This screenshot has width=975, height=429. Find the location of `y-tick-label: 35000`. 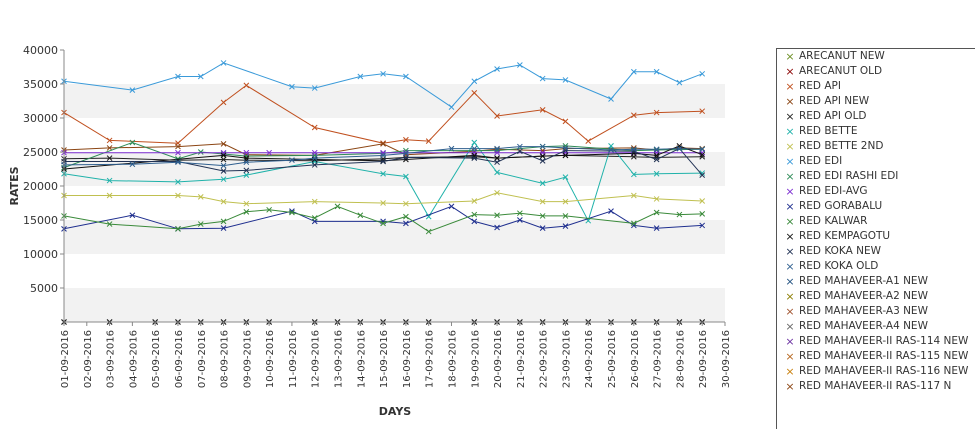

y-tick-label: 35000 is located at coordinates (40, 84).